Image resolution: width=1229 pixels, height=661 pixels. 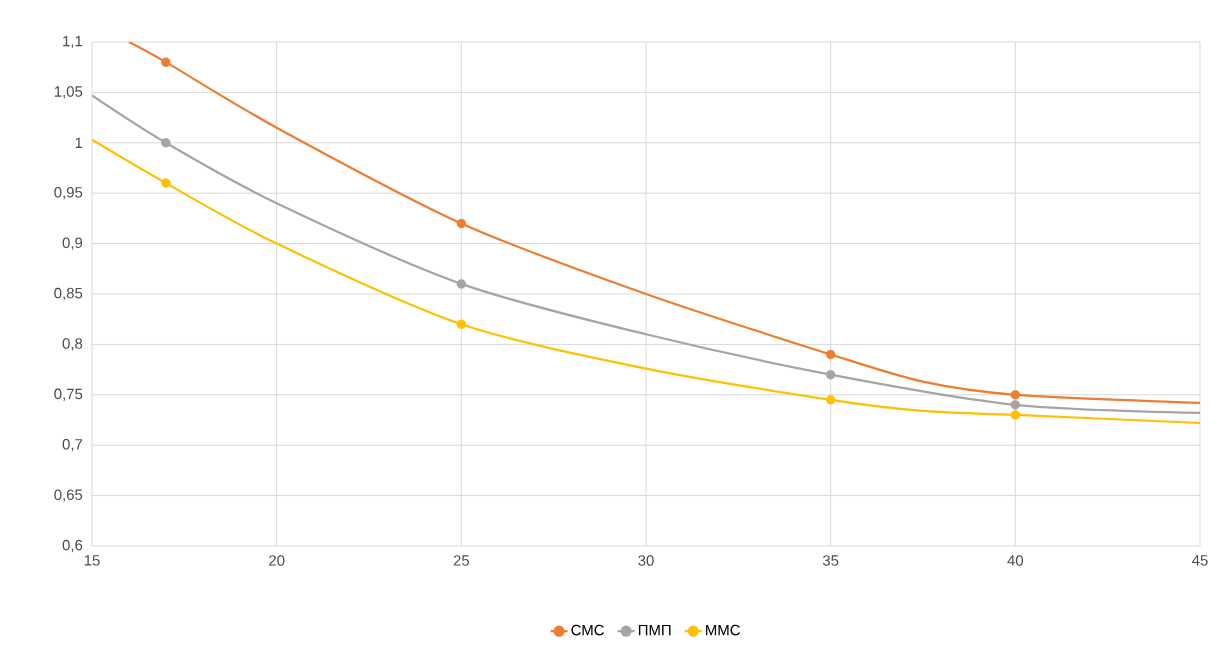 What do you see at coordinates (1200, 560) in the screenshot?
I see `x-tick-label: 45` at bounding box center [1200, 560].